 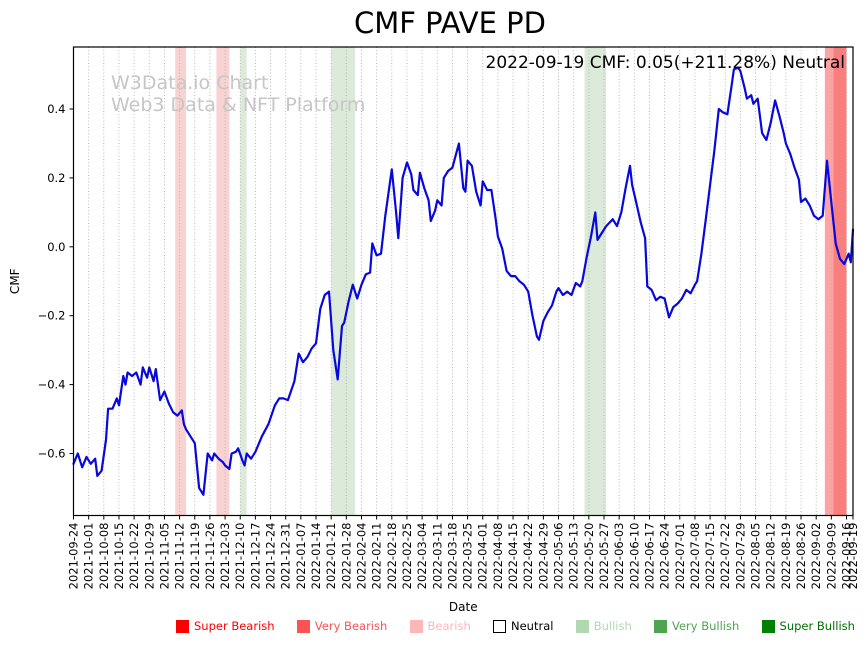 What do you see at coordinates (392, 556) in the screenshot?
I see `x-tick-label: 2022-02-18` at bounding box center [392, 556].